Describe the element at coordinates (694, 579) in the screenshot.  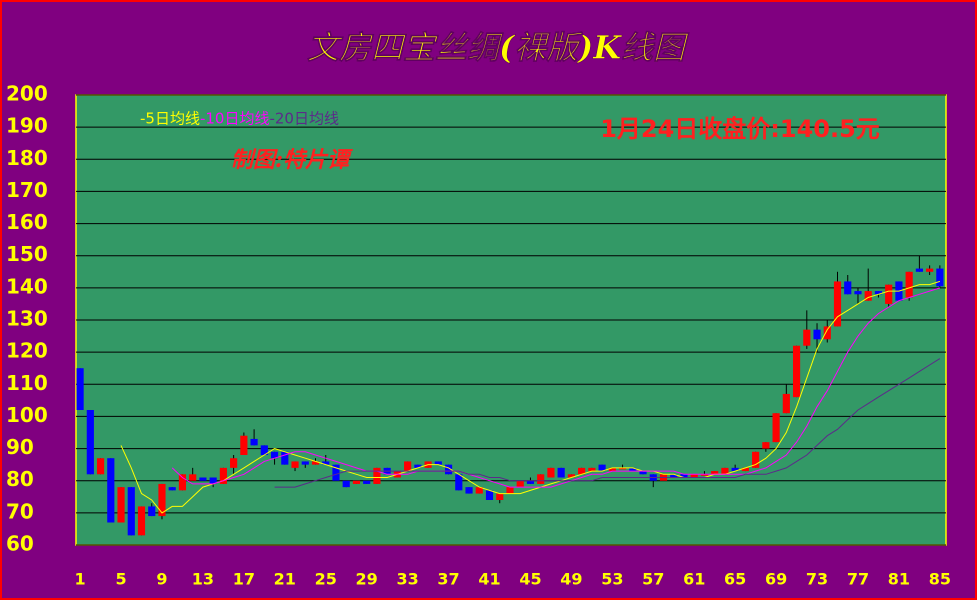
I see `x-tick-label: 61` at that location.